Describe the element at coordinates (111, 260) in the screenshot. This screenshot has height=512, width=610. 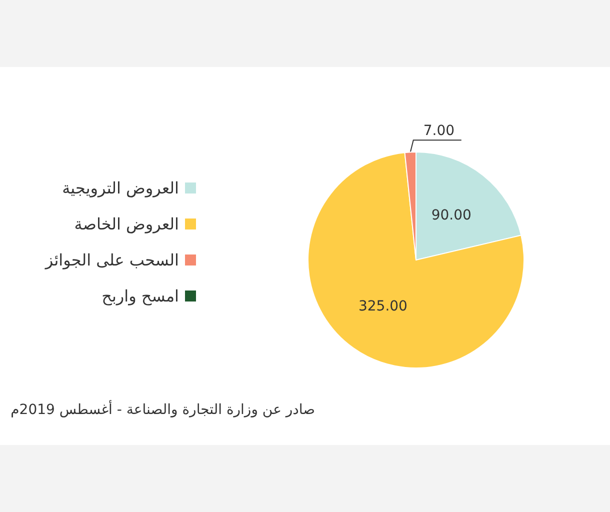
I see `legend-label: السحب على الجوائز` at that location.